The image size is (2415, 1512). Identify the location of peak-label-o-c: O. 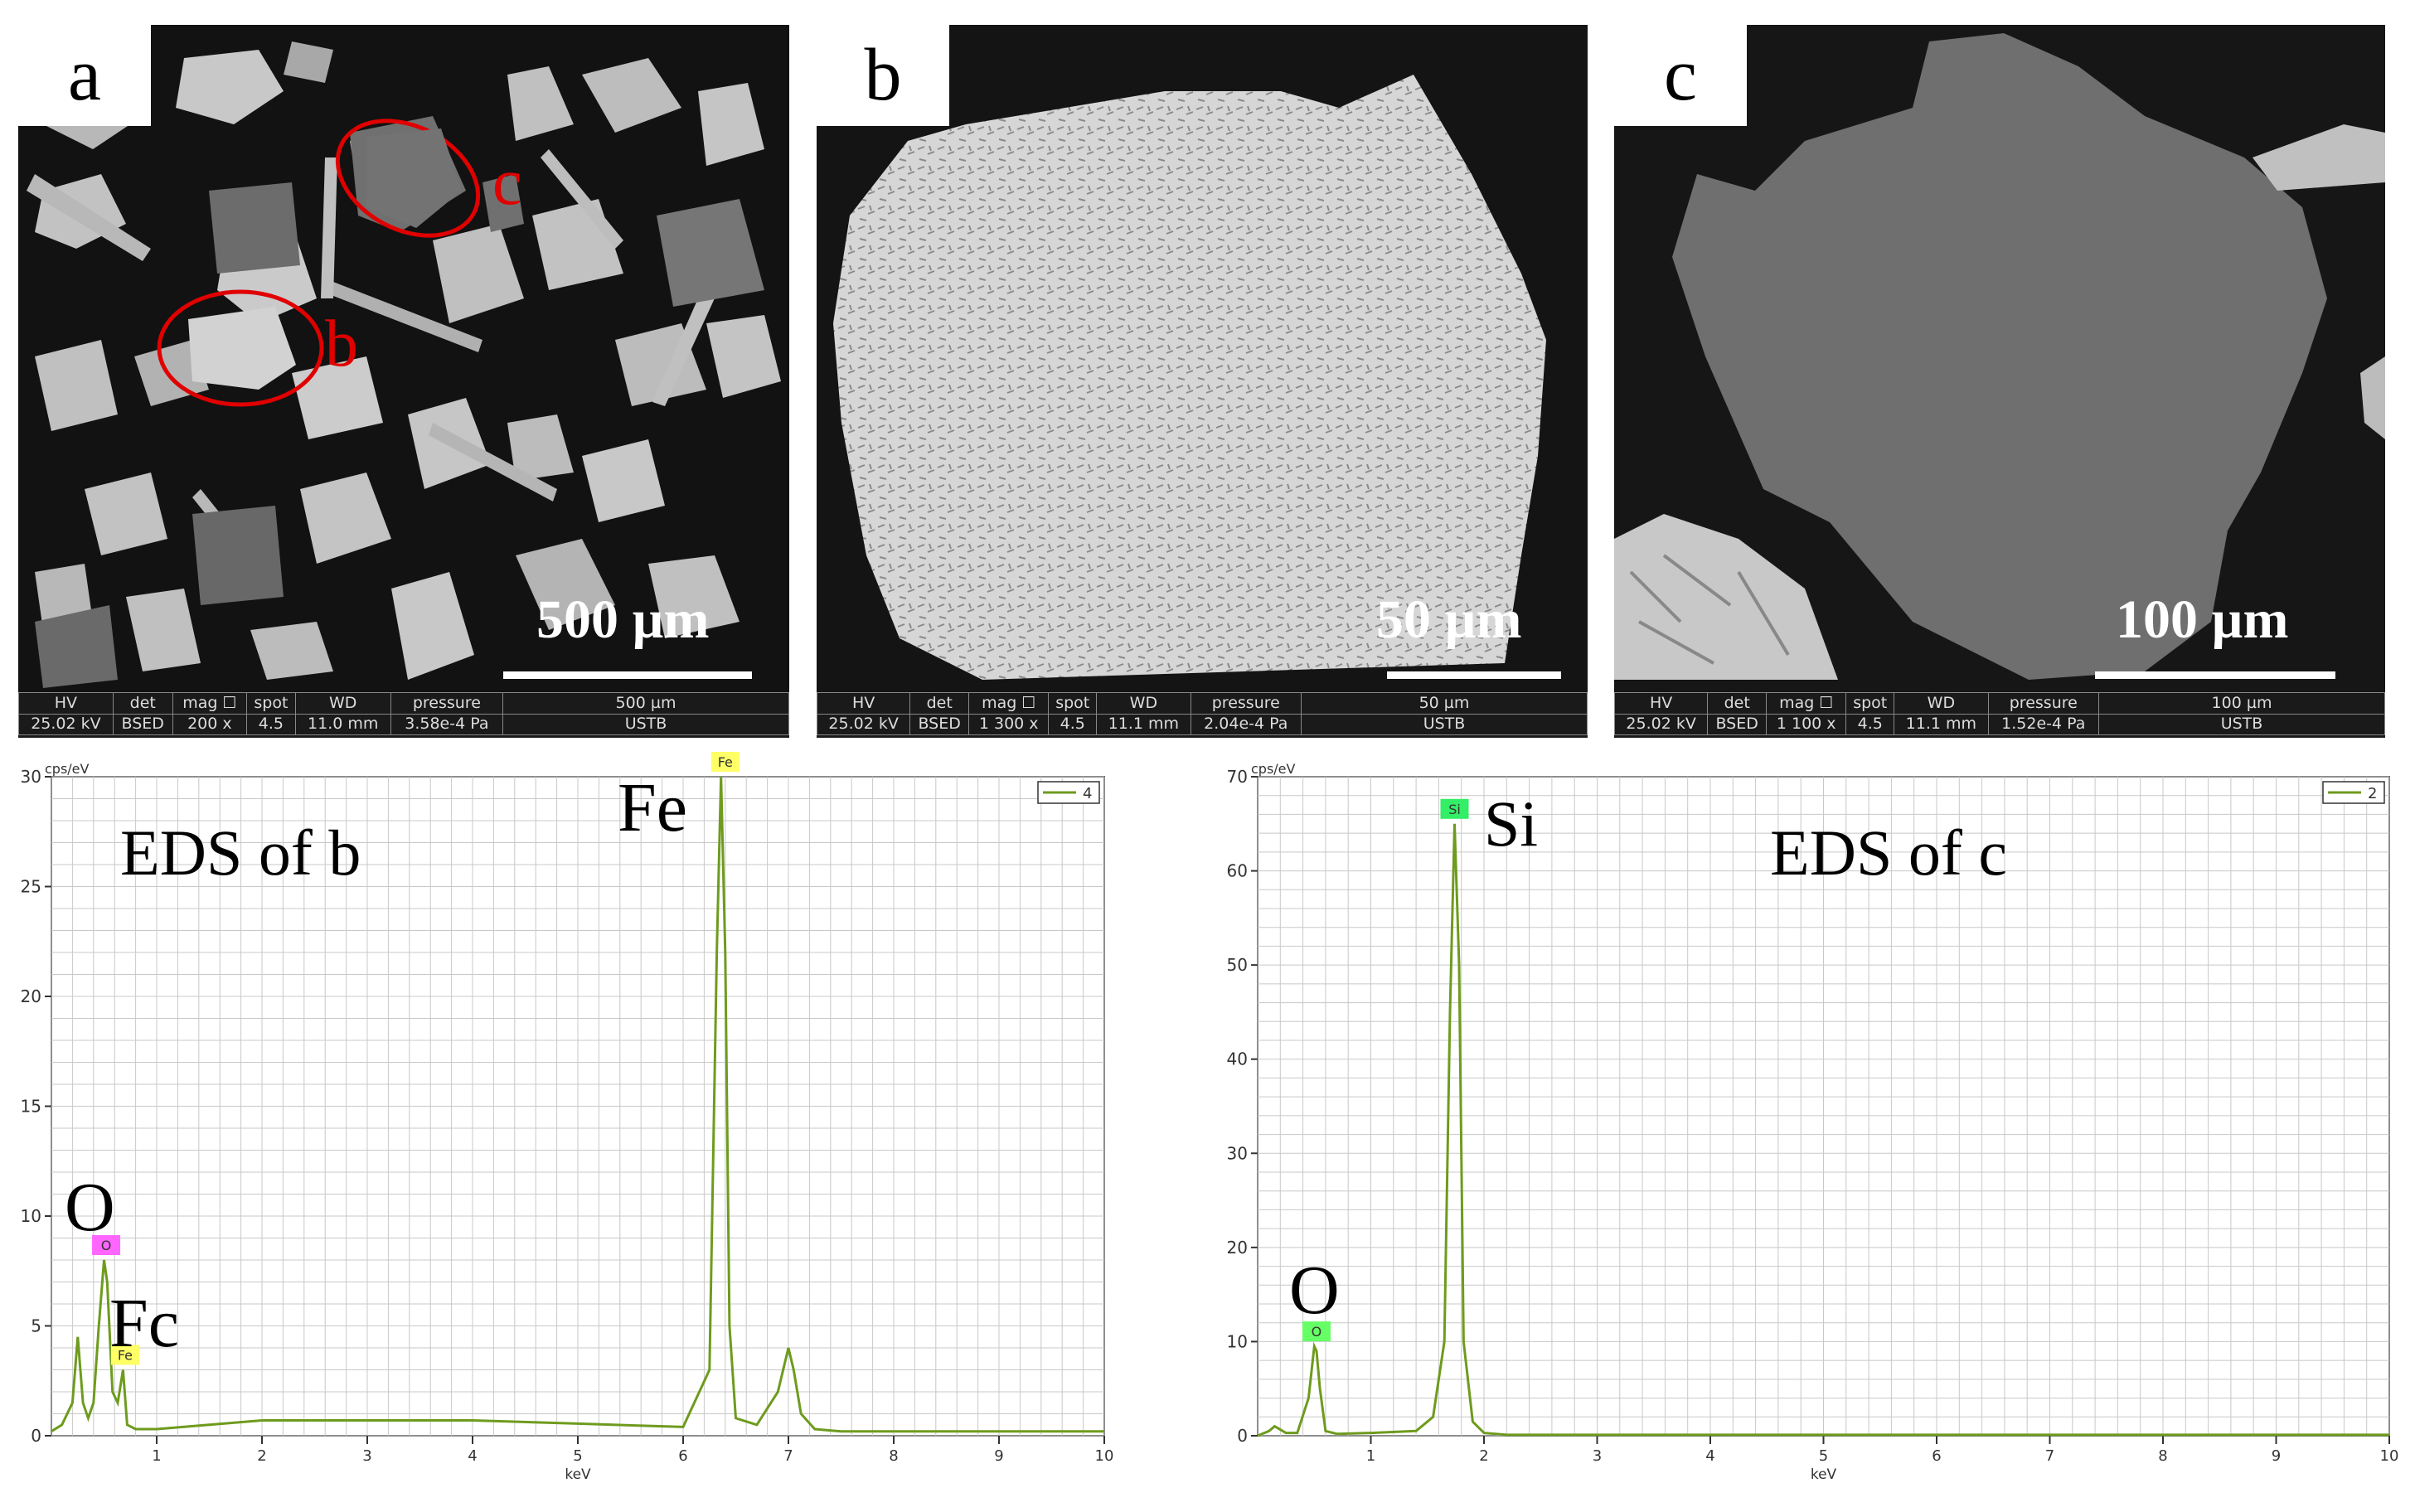
(1314, 1290).